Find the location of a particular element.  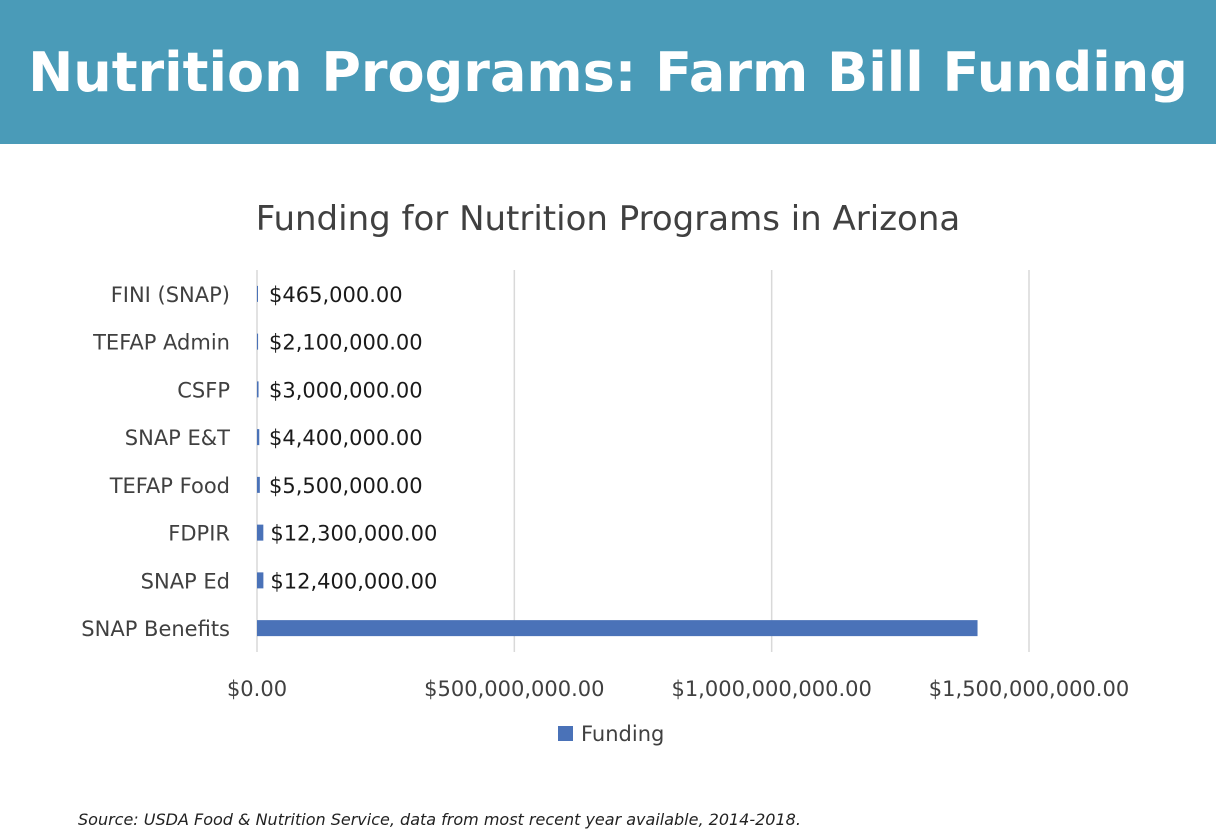

x-tick-label: $1,500,000,000.00 is located at coordinates (1029, 689).